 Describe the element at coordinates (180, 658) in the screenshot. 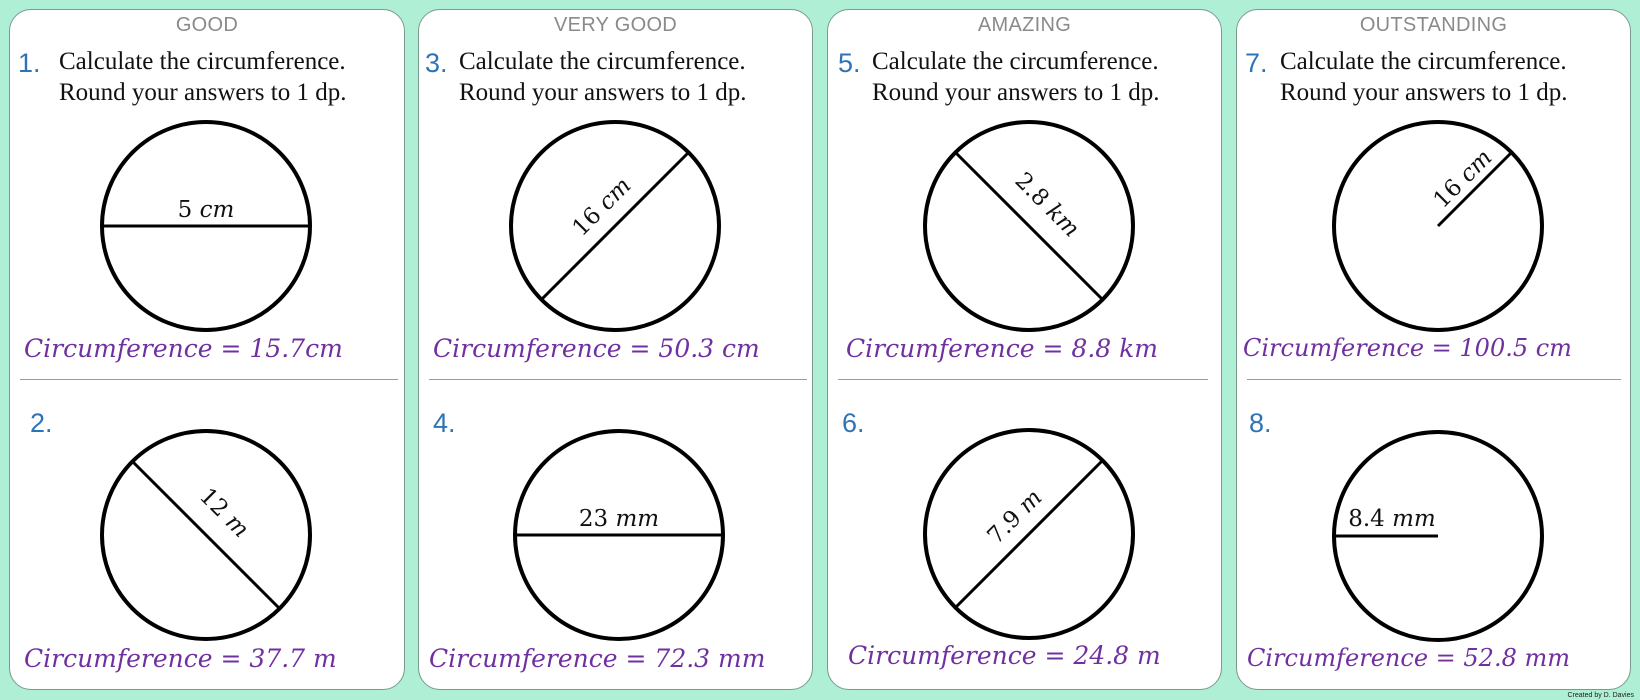

I see `answer-text: Circumference = 37.7 m` at that location.